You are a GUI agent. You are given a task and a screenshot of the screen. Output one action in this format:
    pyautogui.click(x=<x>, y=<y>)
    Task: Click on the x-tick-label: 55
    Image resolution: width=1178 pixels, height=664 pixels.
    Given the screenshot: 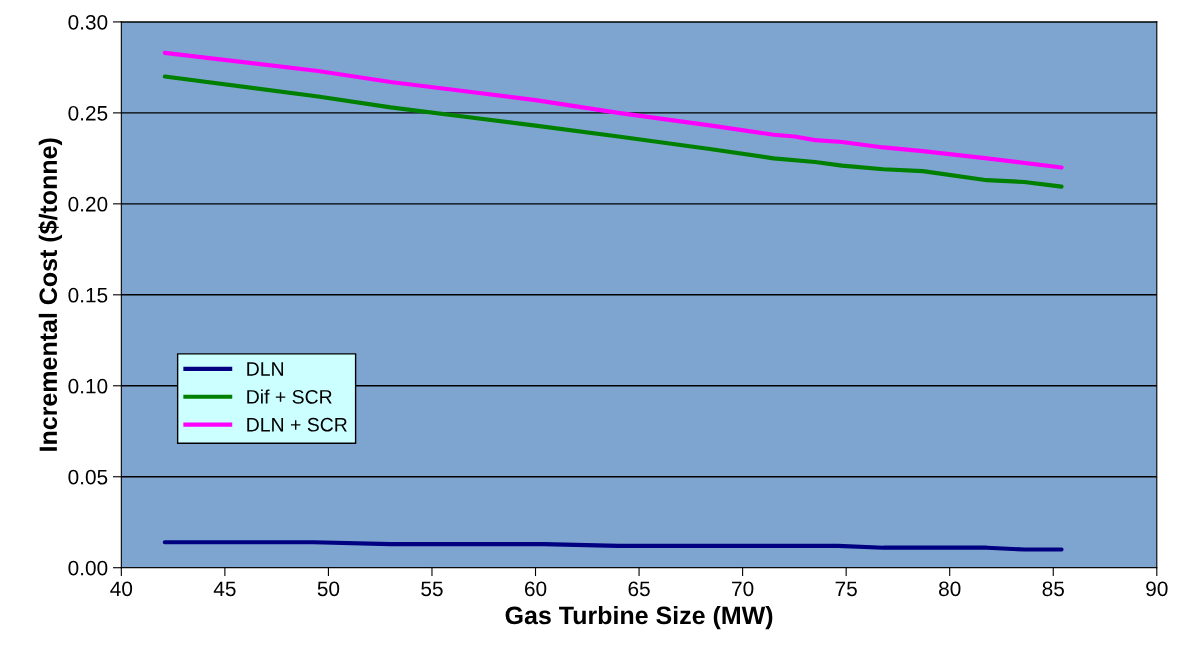 What is the action you would take?
    pyautogui.click(x=432, y=589)
    